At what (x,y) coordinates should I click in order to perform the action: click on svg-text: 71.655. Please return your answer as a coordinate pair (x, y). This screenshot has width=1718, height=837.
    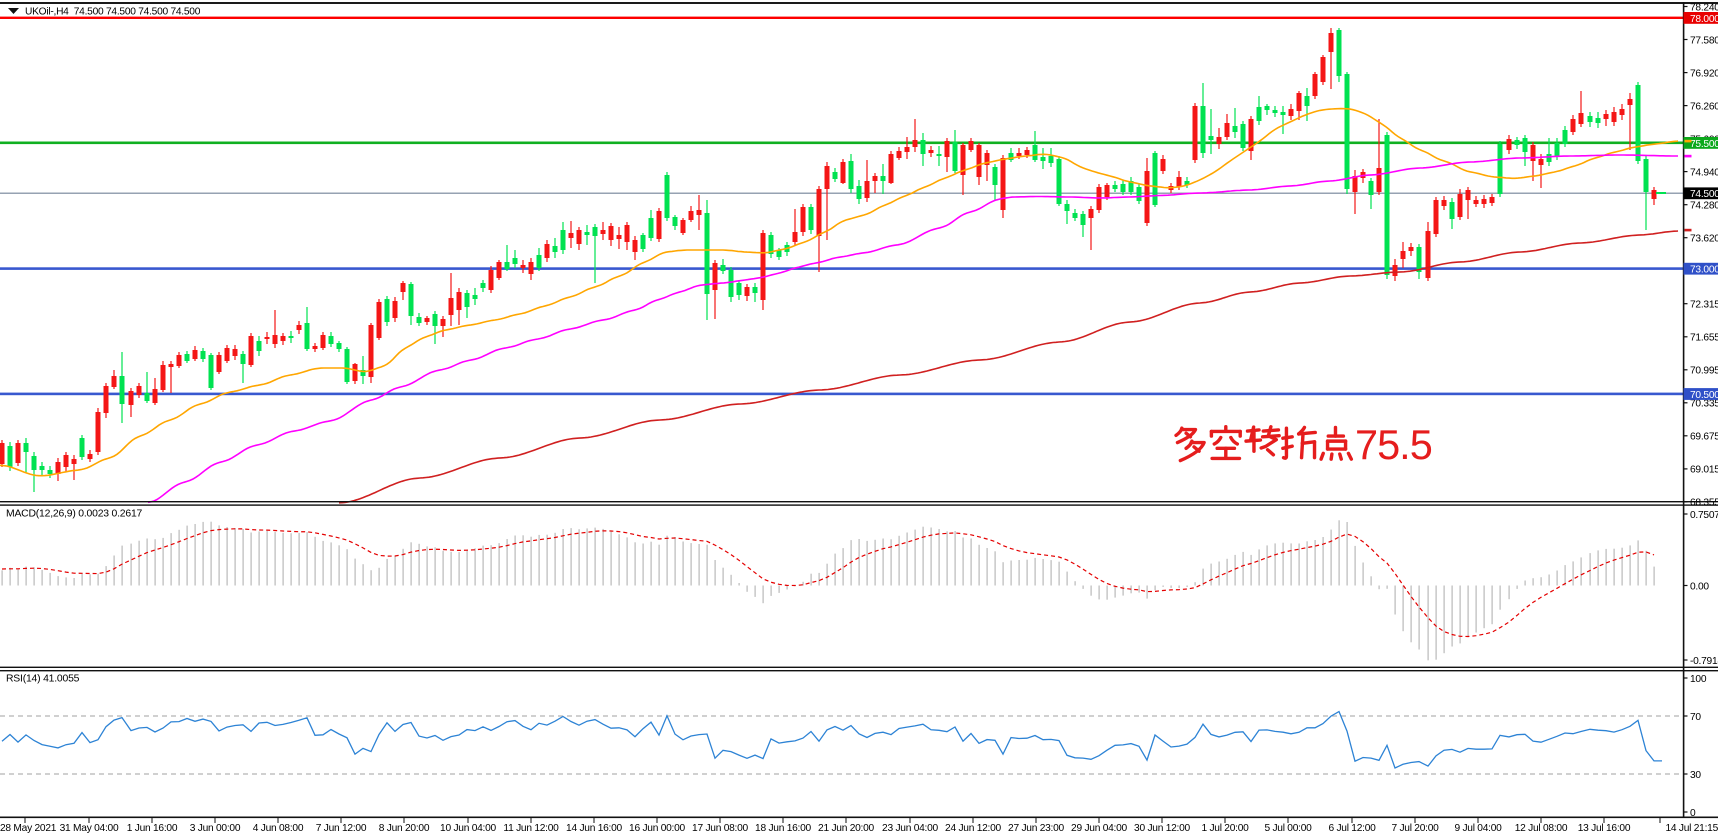
    Looking at the image, I should click on (1704, 338).